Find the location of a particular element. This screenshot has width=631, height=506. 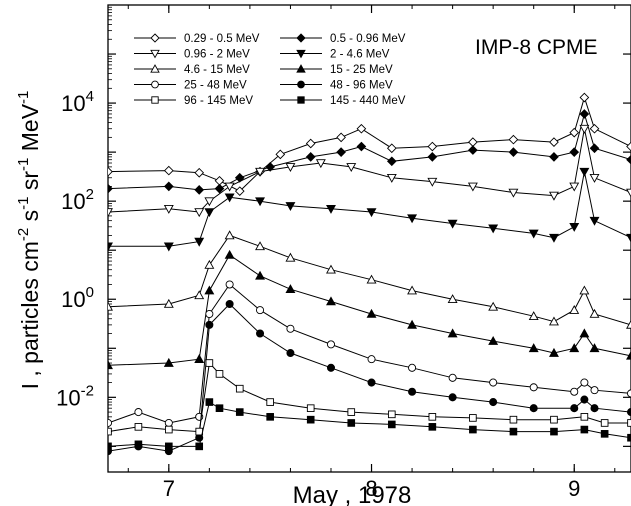

y-tick-labels: 10⁻² 10⁰ 10² 10⁴ is located at coordinates (75, 249).